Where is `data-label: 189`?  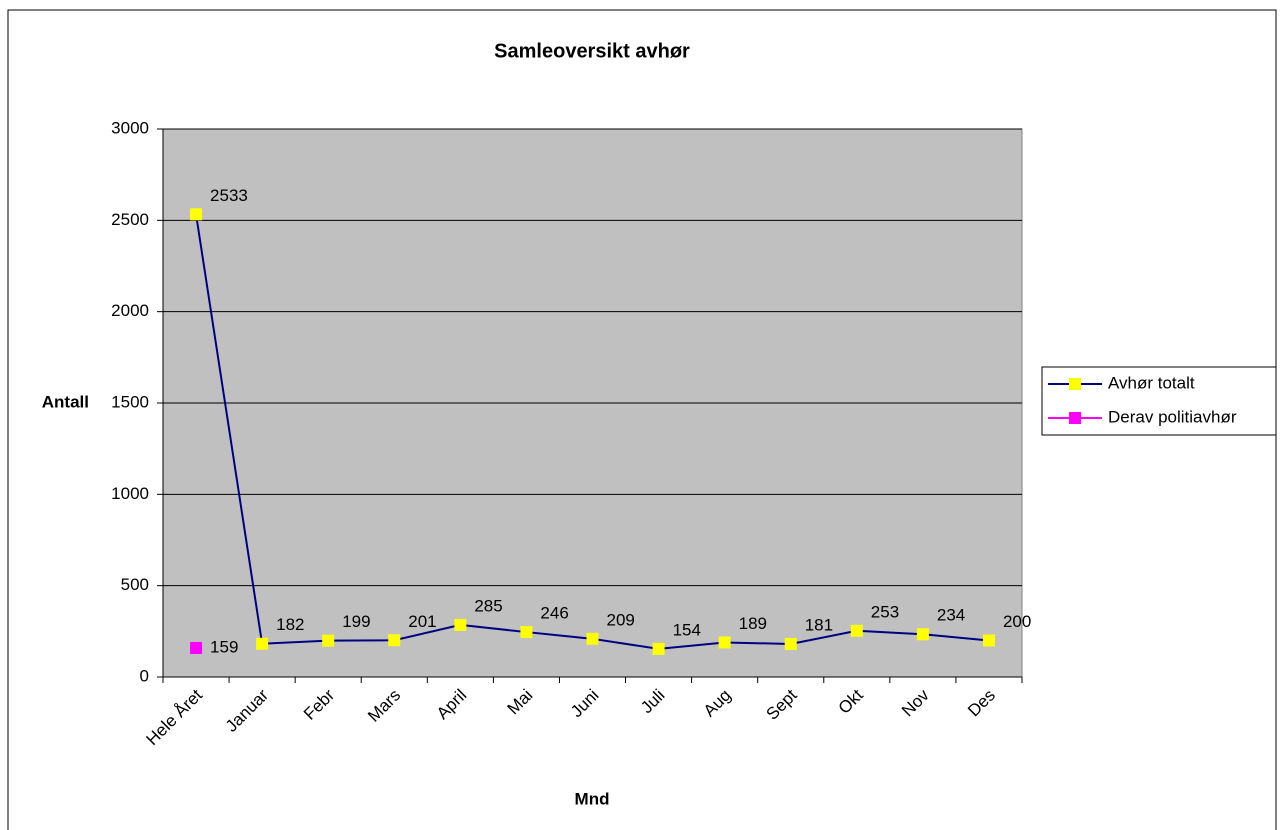
data-label: 189 is located at coordinates (753, 623).